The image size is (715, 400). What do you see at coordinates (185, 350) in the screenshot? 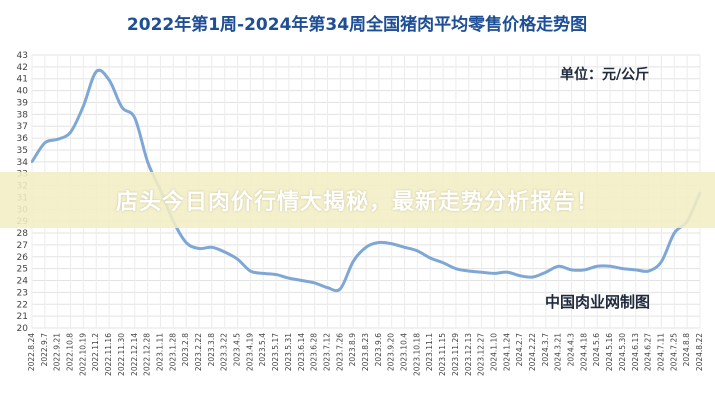
I see `x-tick-label: 2023.2.8` at bounding box center [185, 350].